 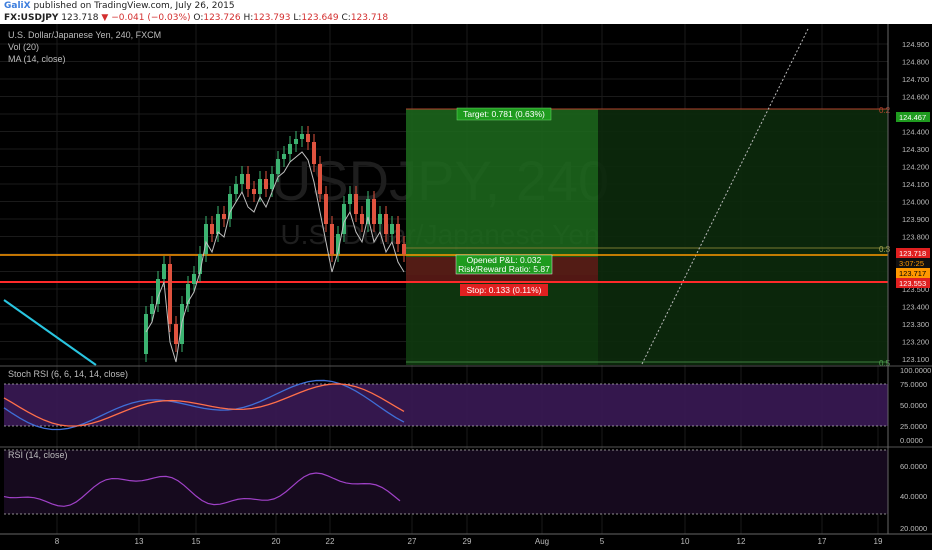 What do you see at coordinates (151, 18) in the screenshot?
I see `price-change: −0.041 (−0.03%)` at bounding box center [151, 18].